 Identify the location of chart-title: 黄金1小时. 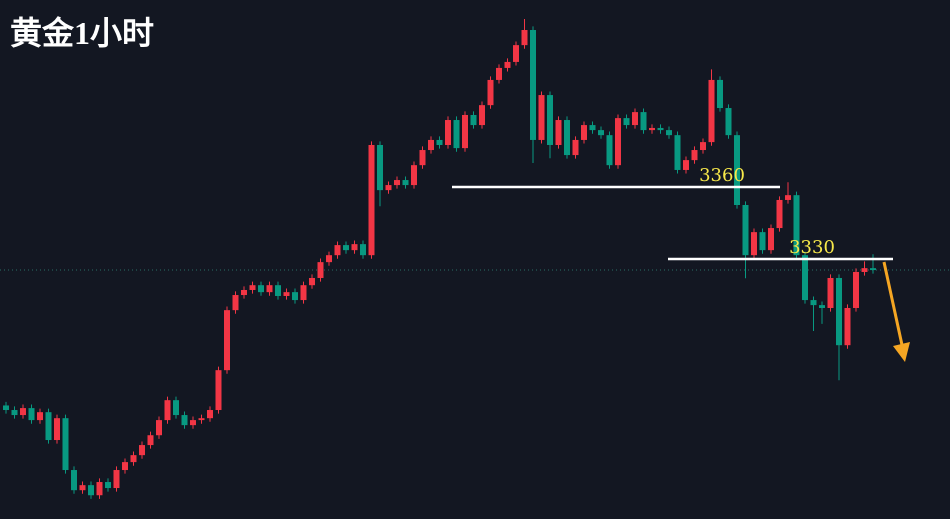
(82, 33).